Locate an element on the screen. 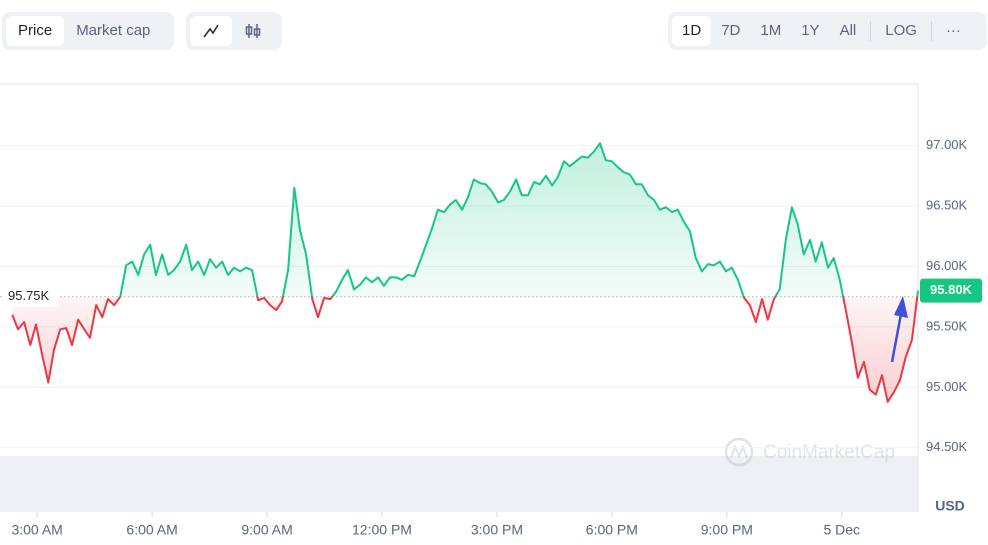 The width and height of the screenshot is (988, 545). x-tick-label: 3:00 AM is located at coordinates (36, 530).